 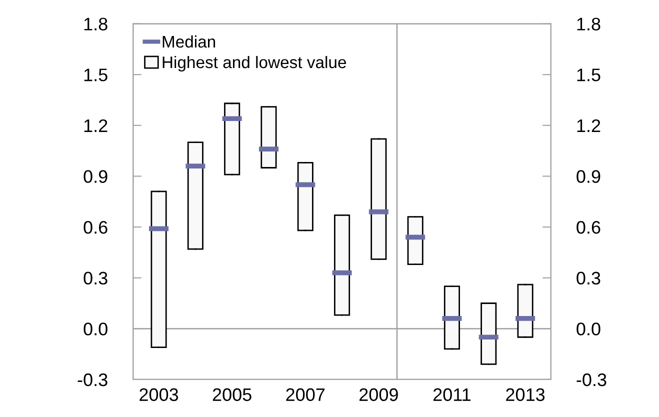 I want to click on x-tick-label: 2005, so click(x=232, y=395).